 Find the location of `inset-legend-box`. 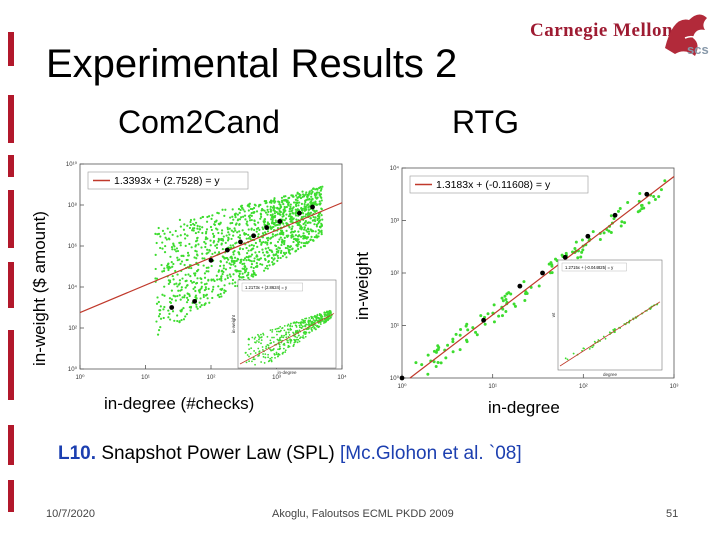

inset-legend-box is located at coordinates (594, 267).